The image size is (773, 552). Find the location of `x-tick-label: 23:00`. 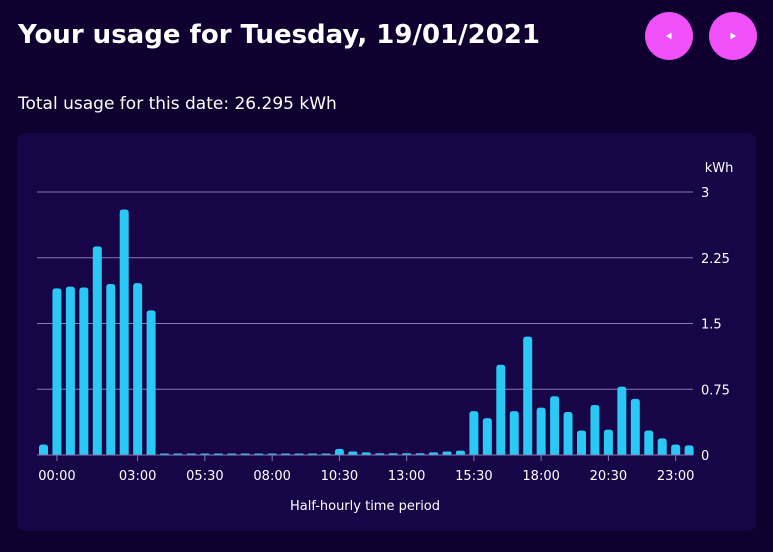

x-tick-label: 23:00 is located at coordinates (675, 476).